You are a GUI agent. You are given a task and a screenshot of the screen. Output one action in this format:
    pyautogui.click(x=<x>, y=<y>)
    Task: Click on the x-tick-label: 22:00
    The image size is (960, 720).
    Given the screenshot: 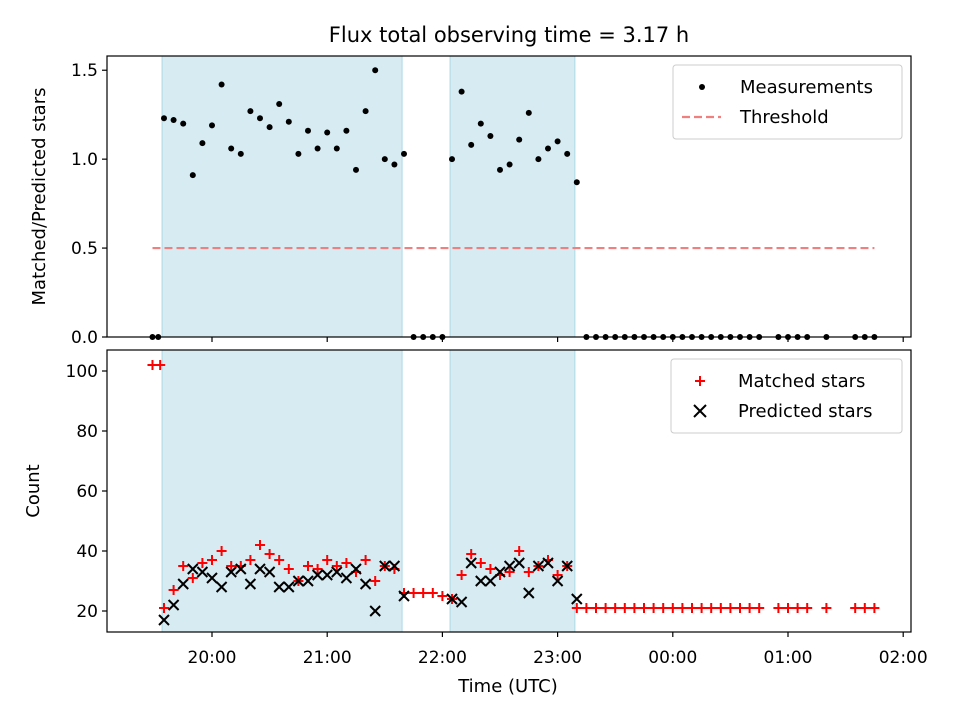 What is the action you would take?
    pyautogui.click(x=442, y=658)
    